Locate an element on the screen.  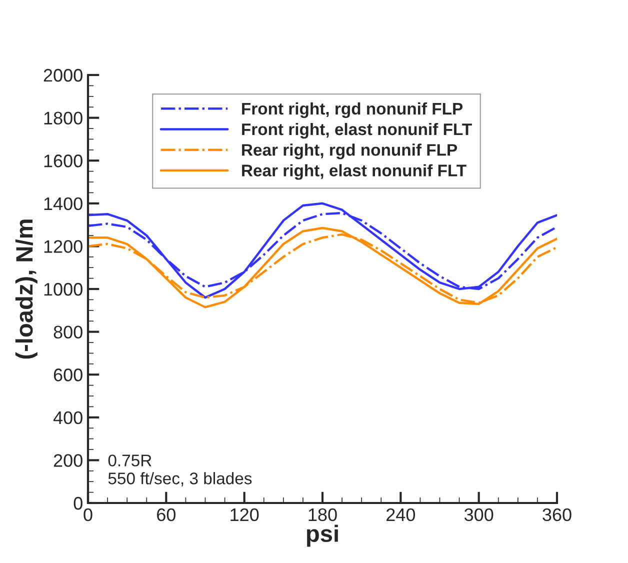
x-tick-label: 60 is located at coordinates (166, 515).